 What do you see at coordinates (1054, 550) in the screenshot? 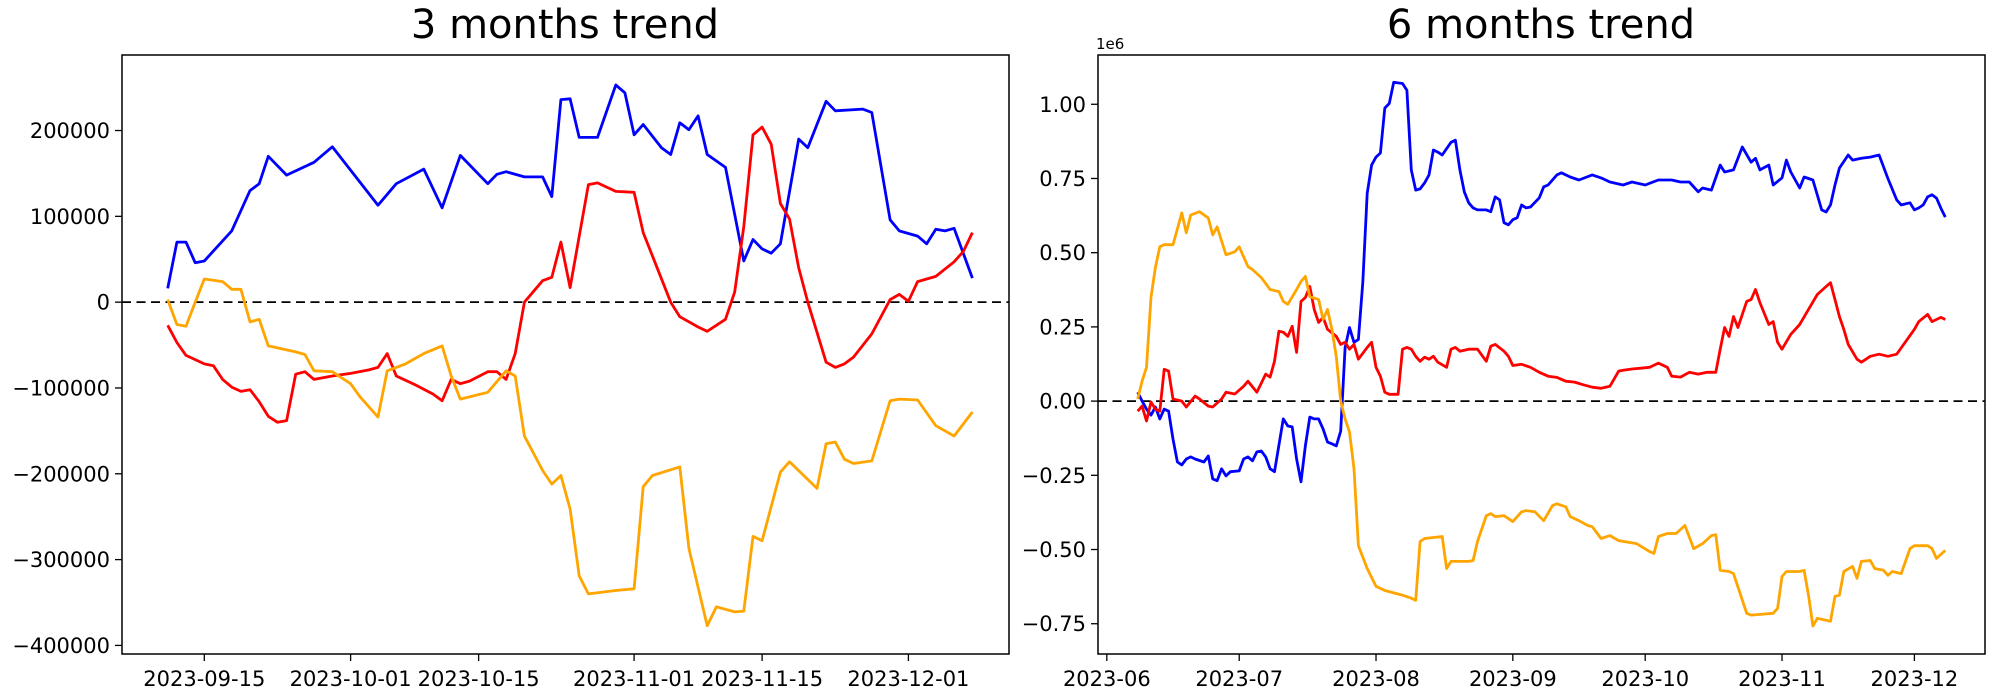
I see `y-tick-label: −0.50` at bounding box center [1054, 550].